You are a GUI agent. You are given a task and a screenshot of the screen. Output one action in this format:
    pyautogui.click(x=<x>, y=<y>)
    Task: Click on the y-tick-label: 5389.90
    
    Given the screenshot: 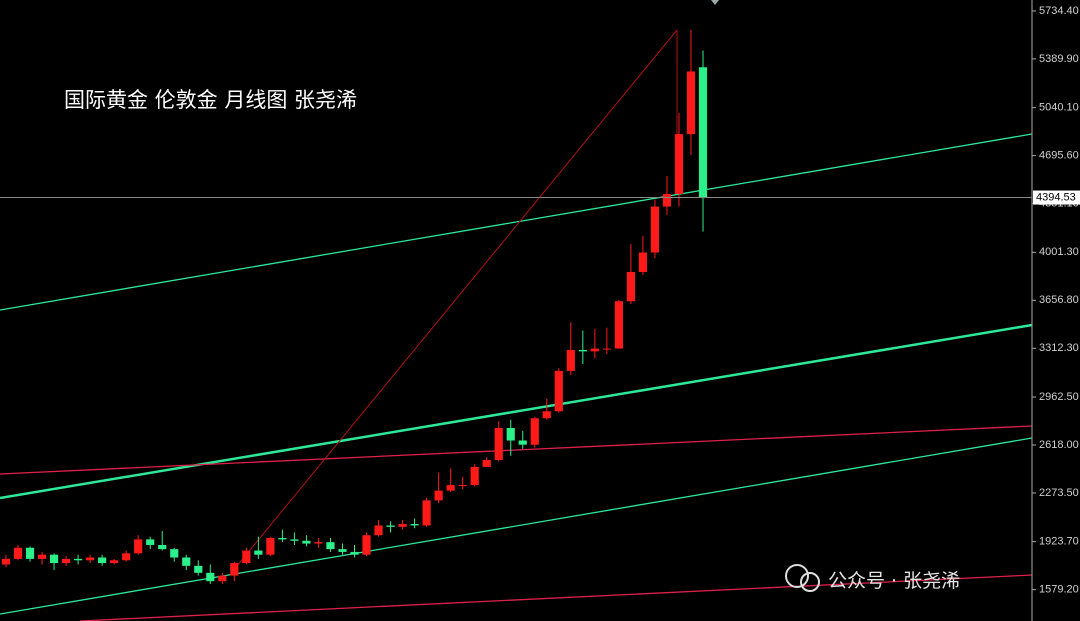 What is the action you would take?
    pyautogui.click(x=1059, y=59)
    